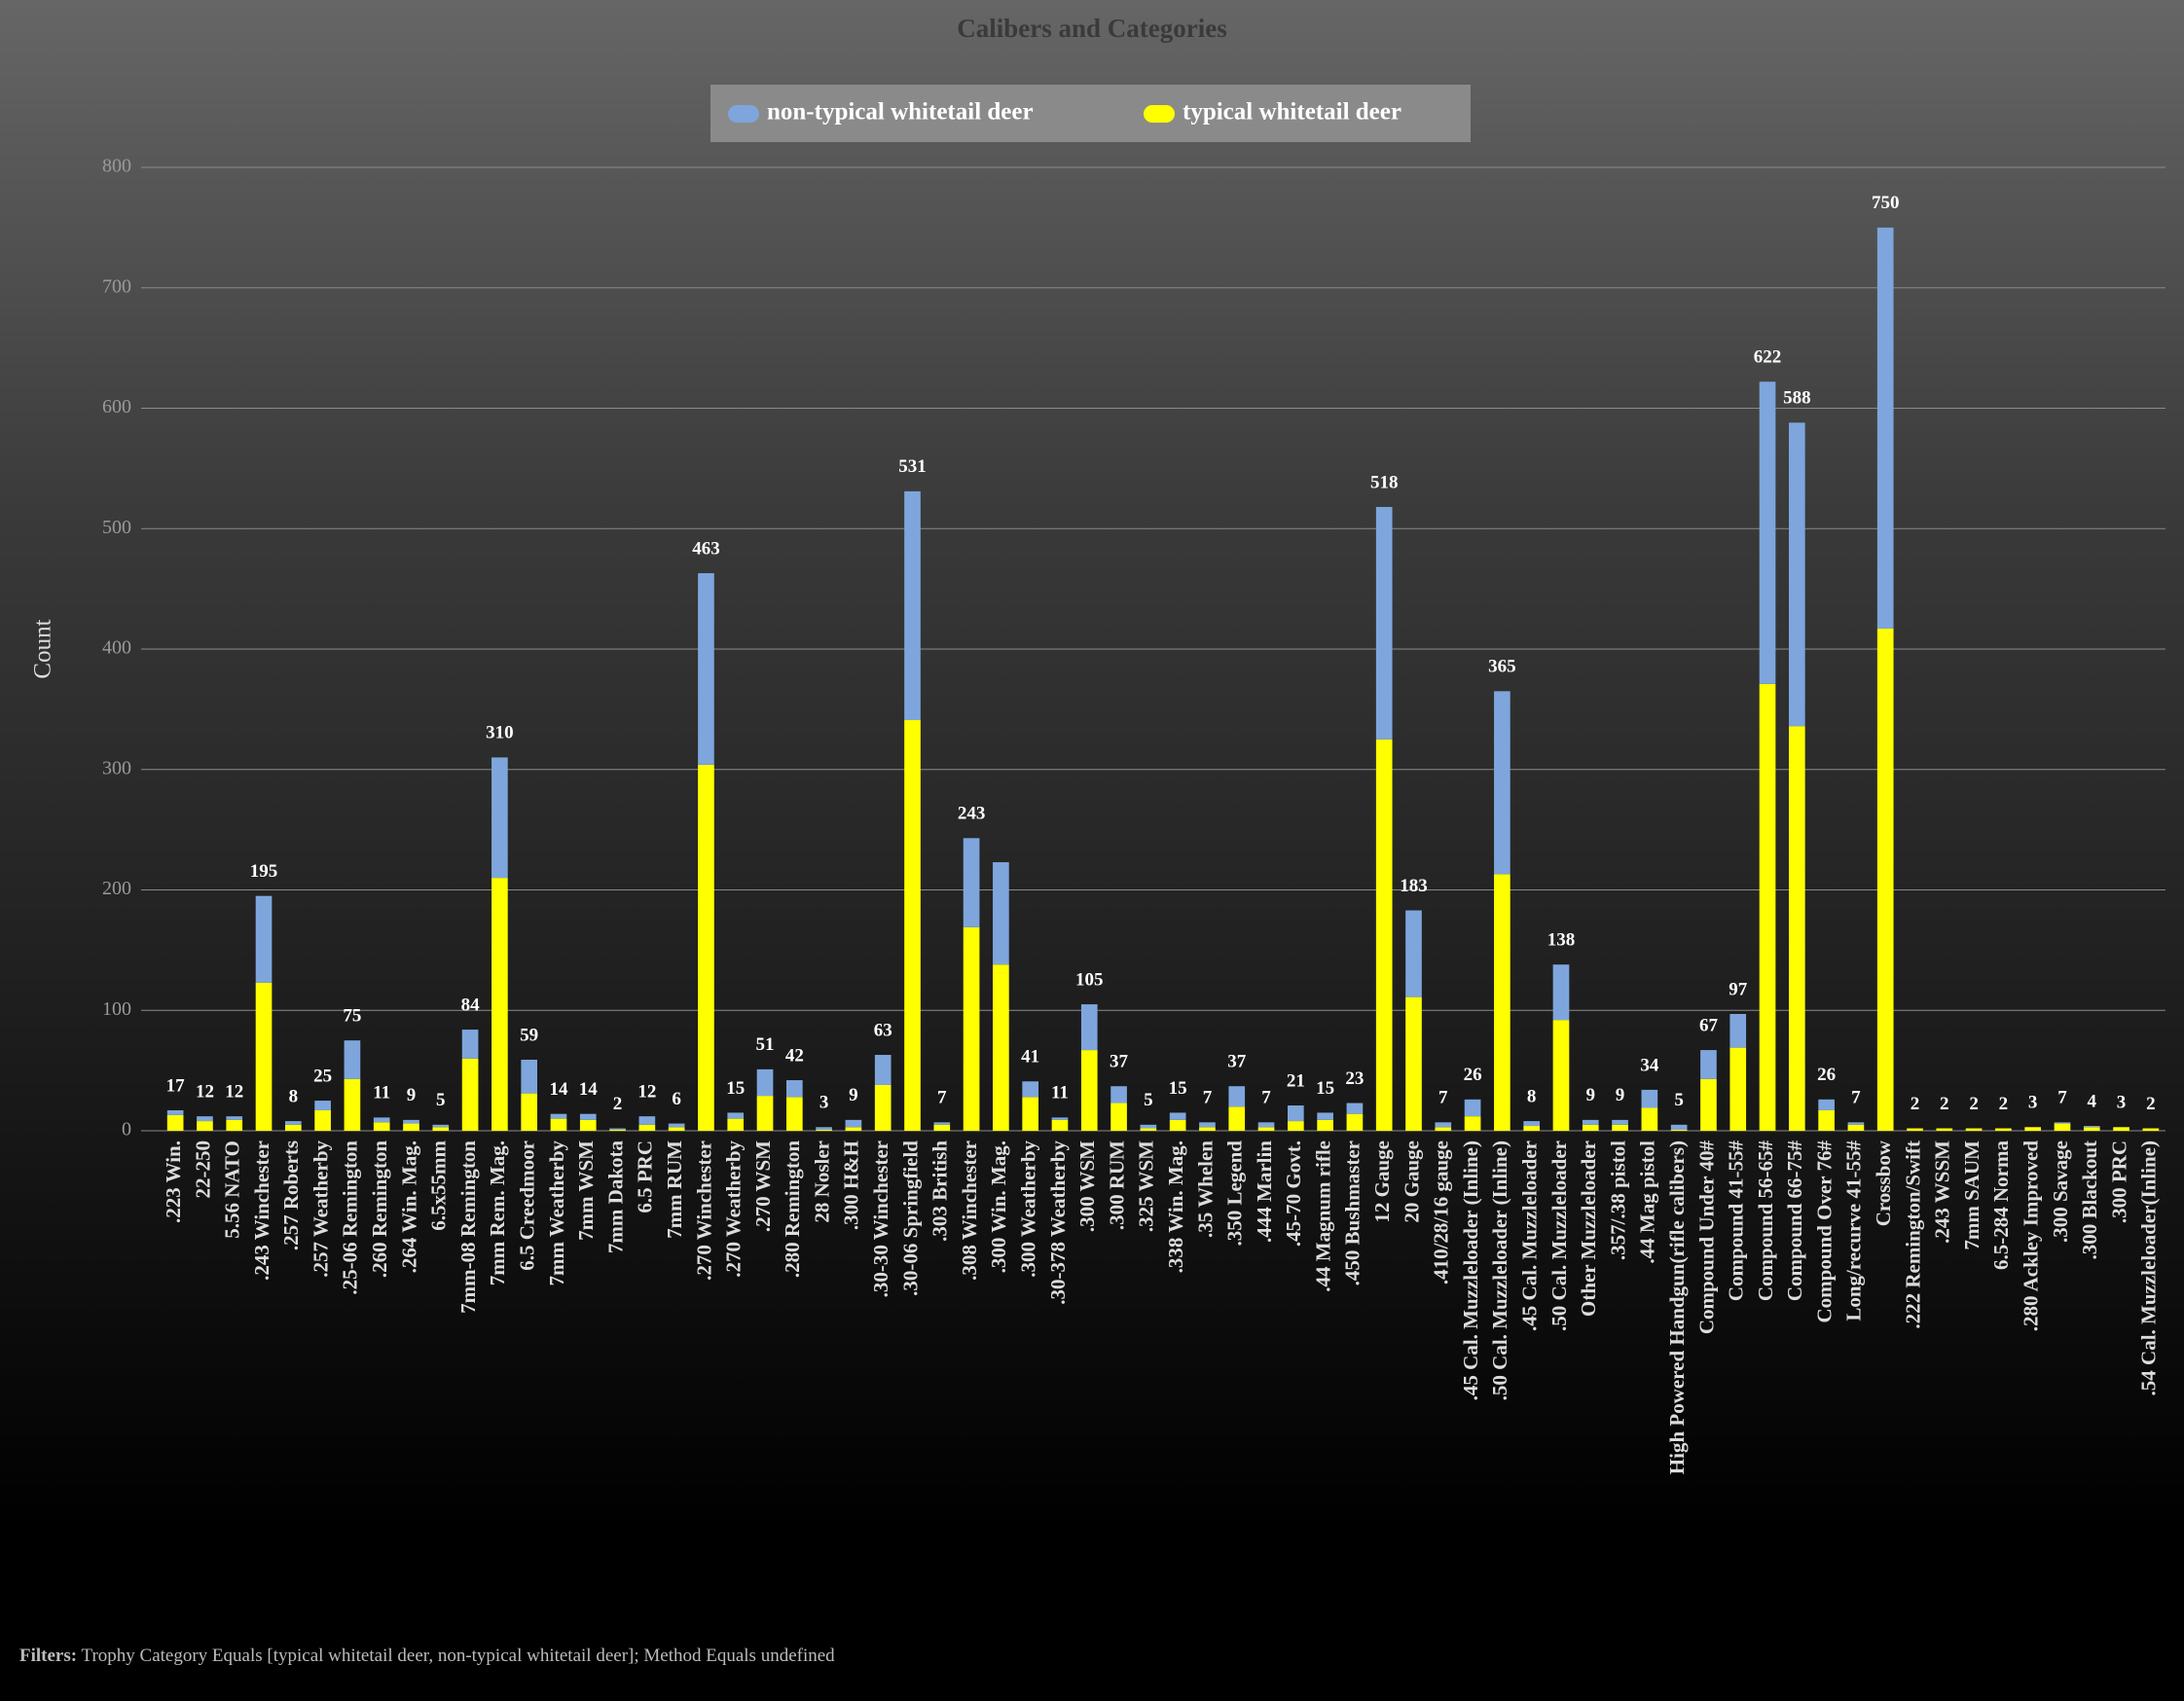 The width and height of the screenshot is (2184, 1701). What do you see at coordinates (1647, 1202) in the screenshot?
I see `x-tick-label: .44 Mag pistol` at bounding box center [1647, 1202].